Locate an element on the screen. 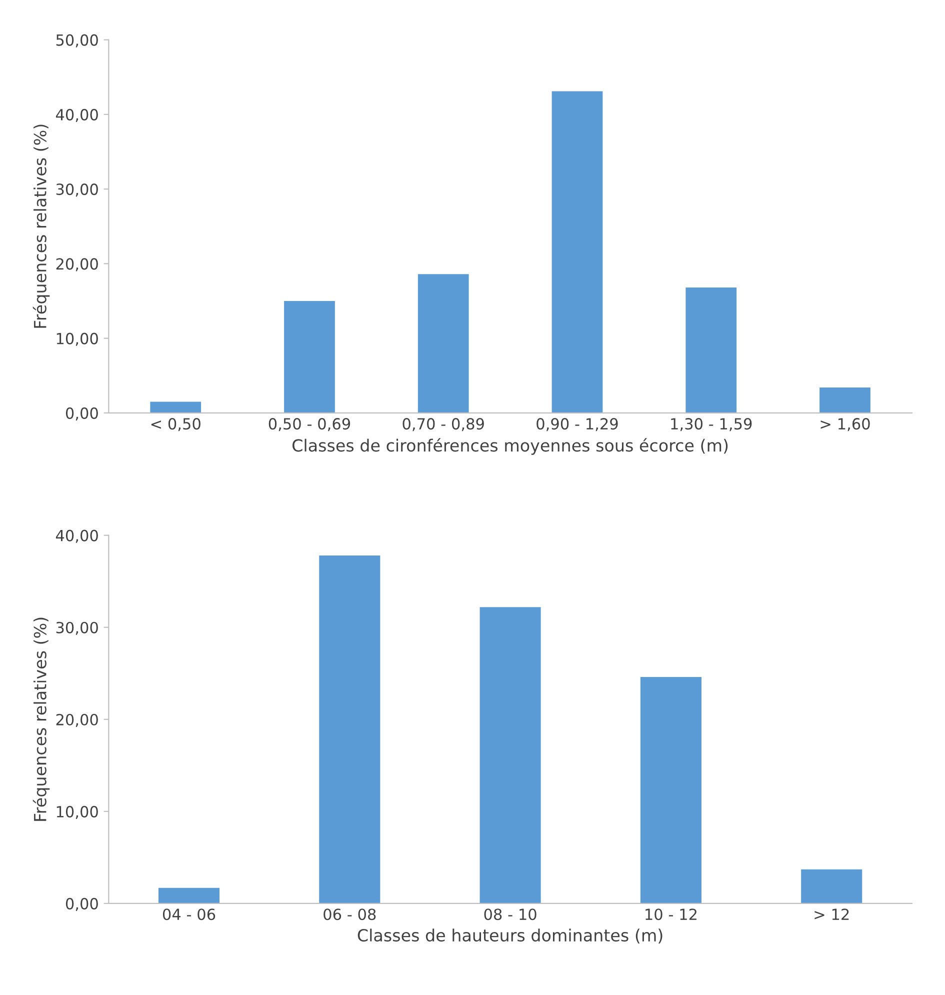 This screenshot has width=945, height=995. x-tick-label: 0,50 - 0,69 is located at coordinates (309, 425).